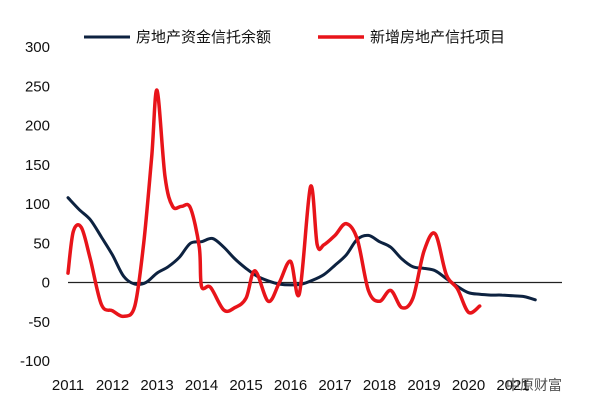 The width and height of the screenshot is (591, 413). I want to click on x-tick-label: 2019, so click(423, 385).